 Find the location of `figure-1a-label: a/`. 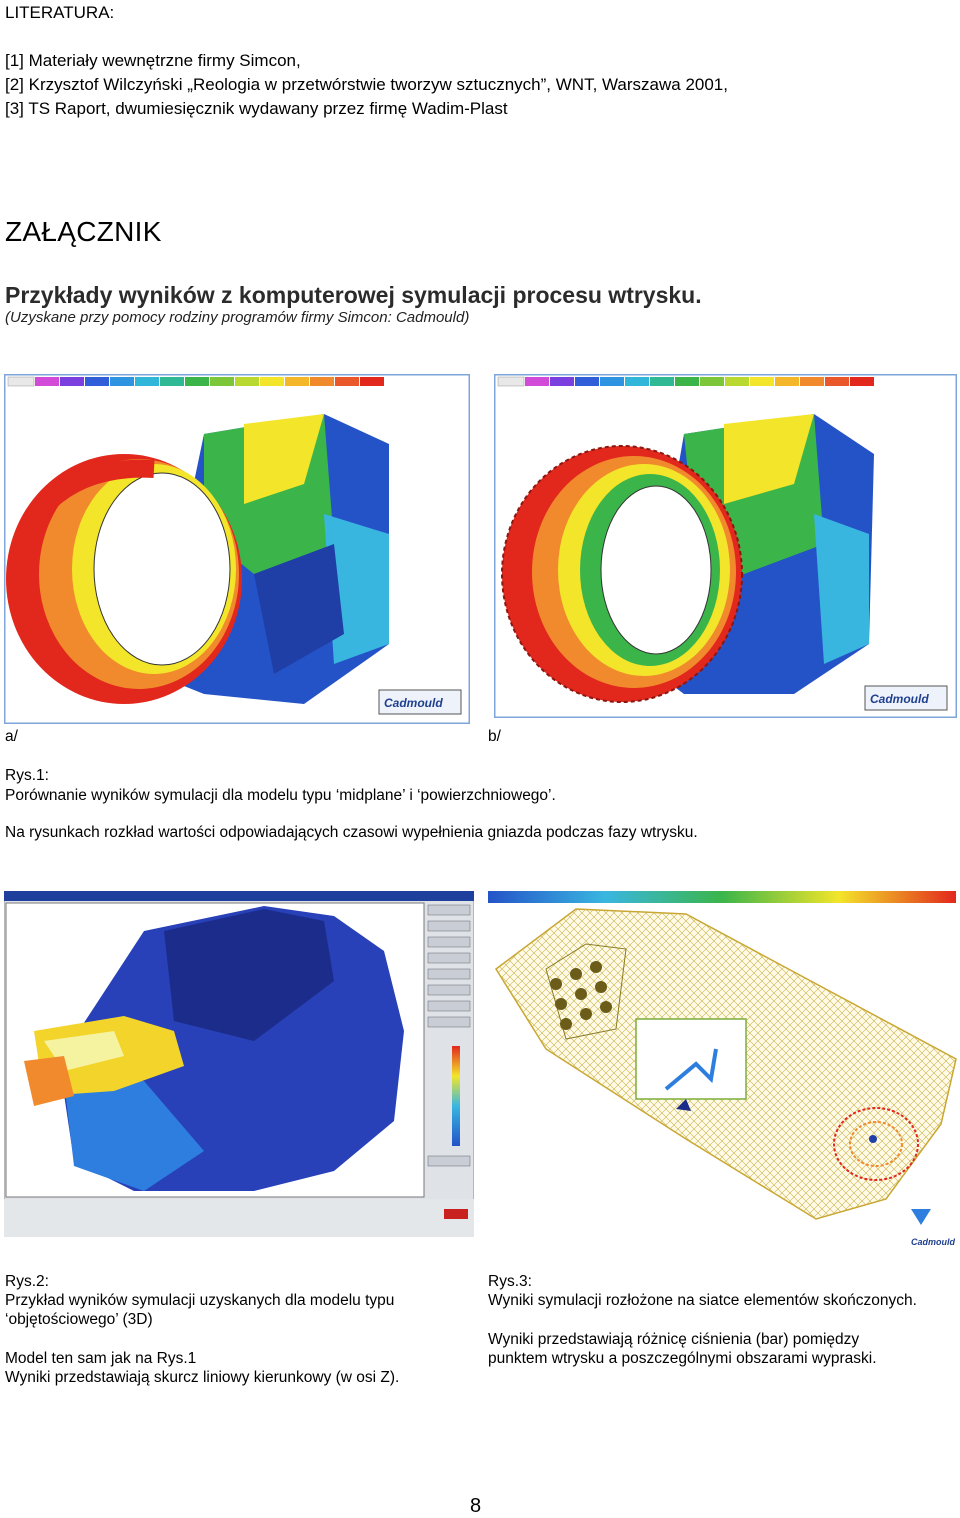

figure-1a-label: a/ is located at coordinates (11, 736).